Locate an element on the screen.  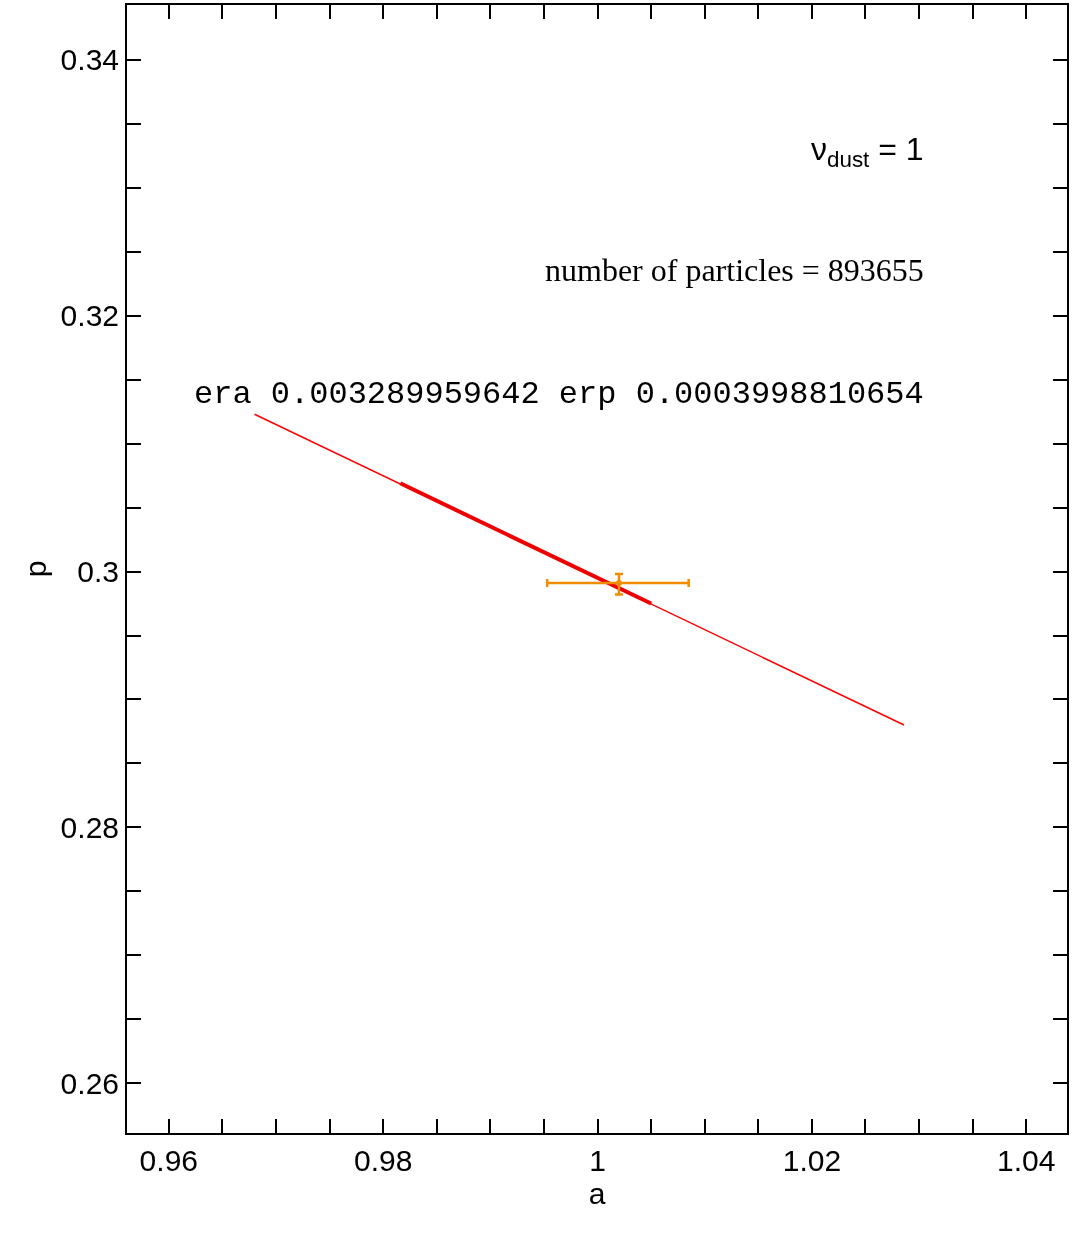
y-tick-label: 0.3 is located at coordinates (98, 572).